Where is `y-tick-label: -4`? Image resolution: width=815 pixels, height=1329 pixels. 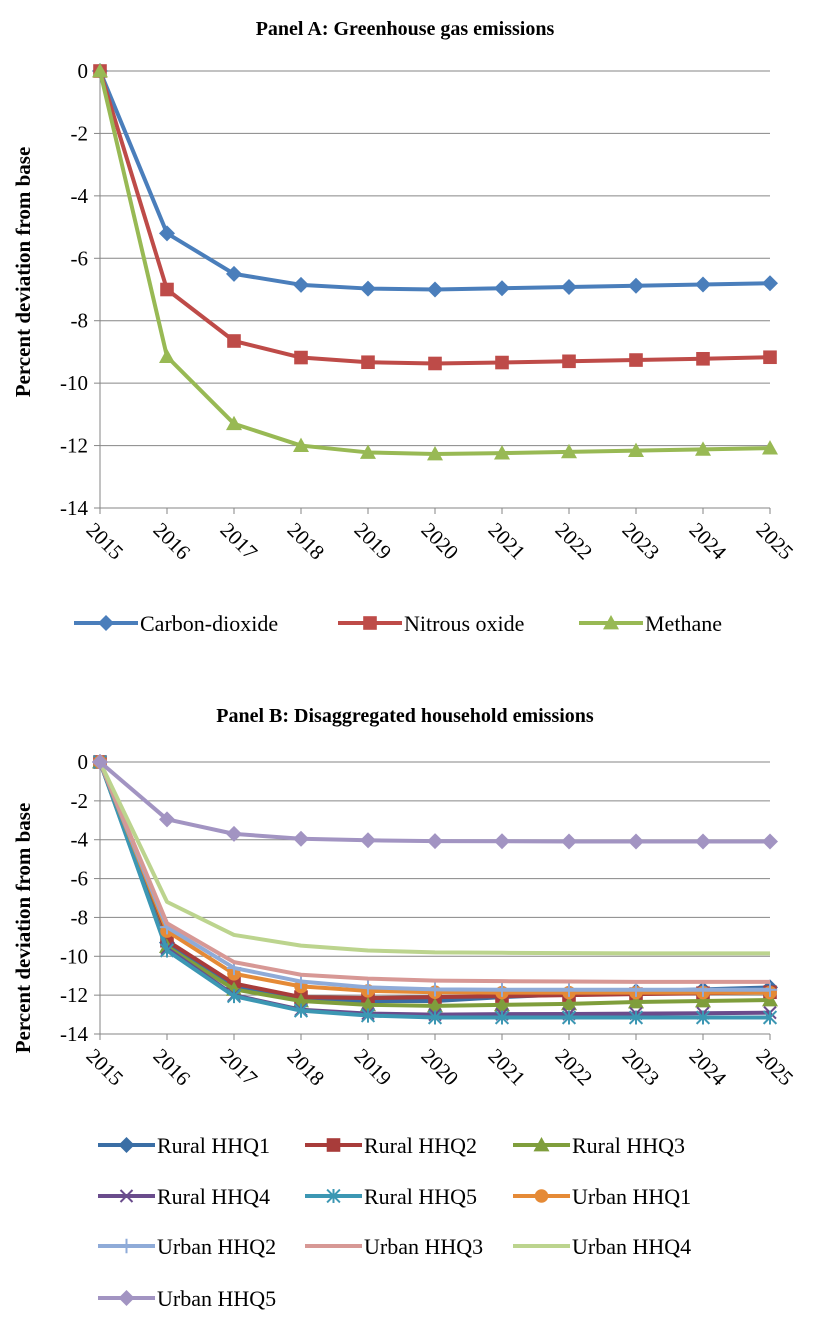 y-tick-label: -4 is located at coordinates (80, 196).